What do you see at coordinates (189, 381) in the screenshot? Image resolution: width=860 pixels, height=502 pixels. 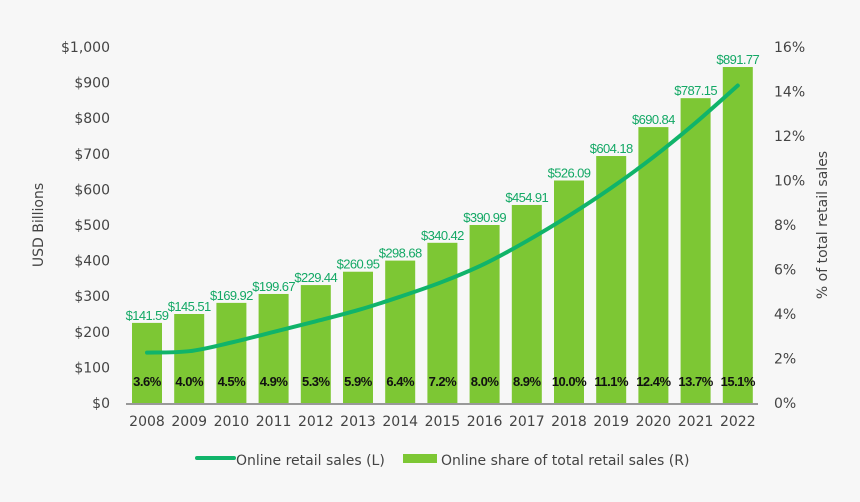 I see `bar-value-label: 4.0%` at bounding box center [189, 381].